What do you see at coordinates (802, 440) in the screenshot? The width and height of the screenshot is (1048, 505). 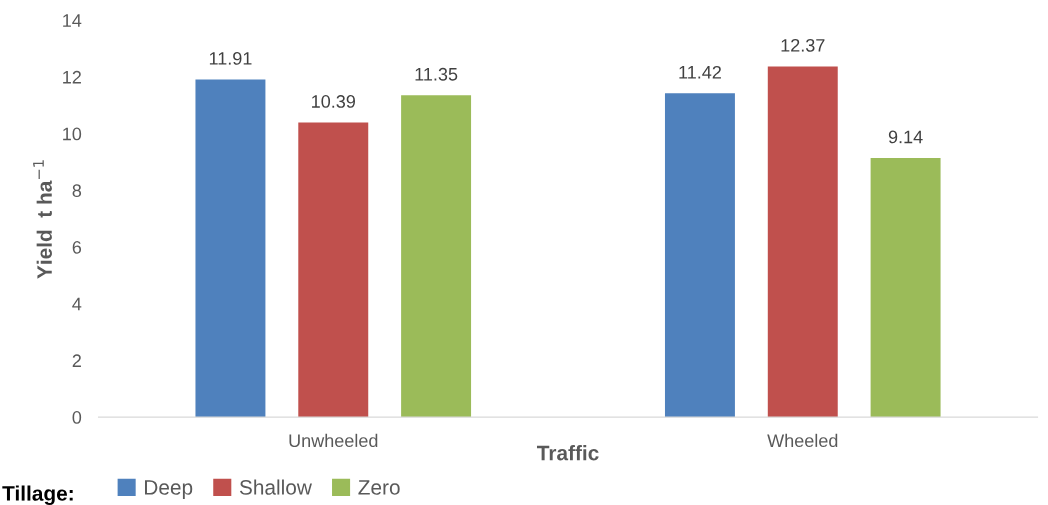 I see `x-tick-label: Wheeled` at bounding box center [802, 440].